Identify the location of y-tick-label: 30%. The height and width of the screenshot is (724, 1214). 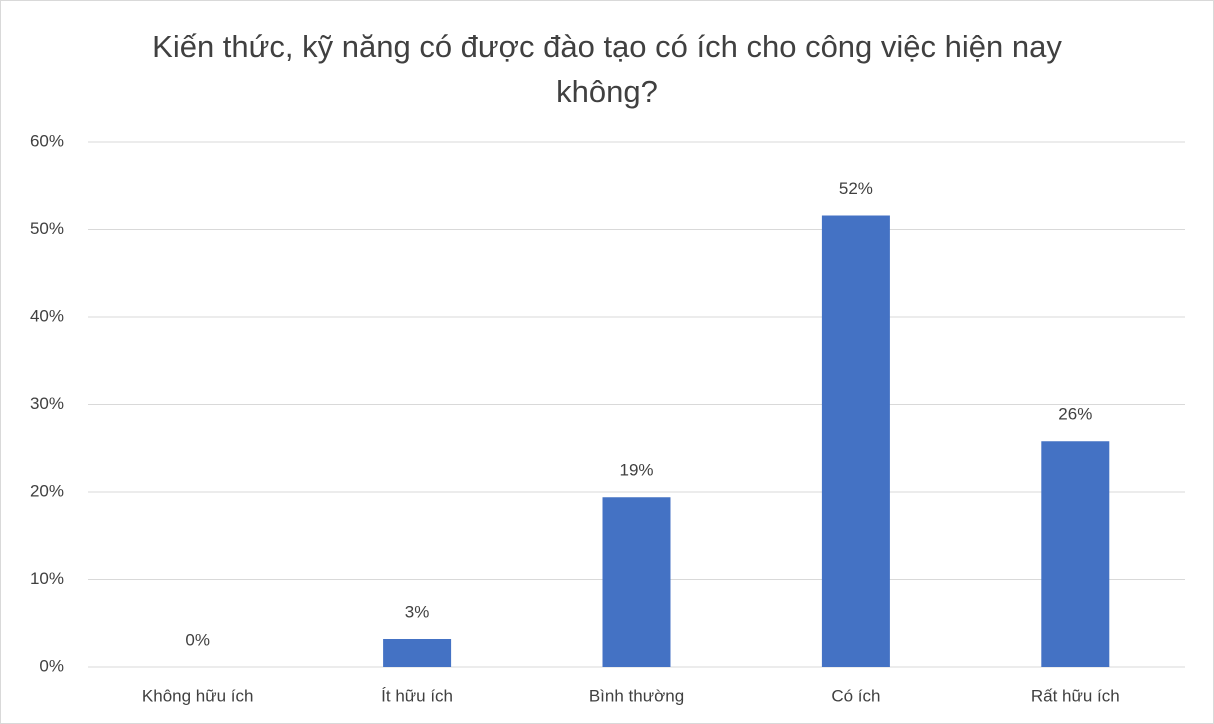
(47, 403).